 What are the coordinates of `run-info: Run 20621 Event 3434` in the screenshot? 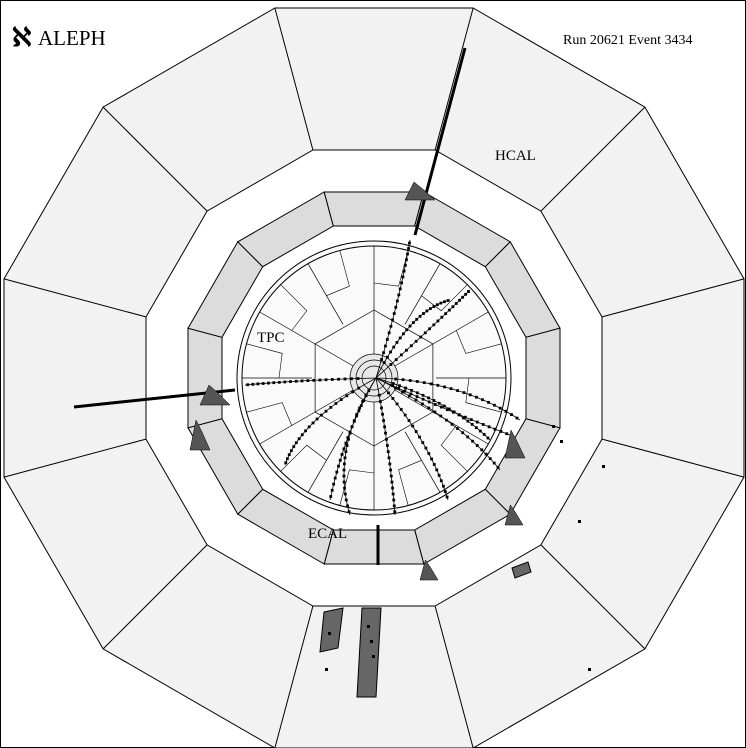 It's located at (628, 40).